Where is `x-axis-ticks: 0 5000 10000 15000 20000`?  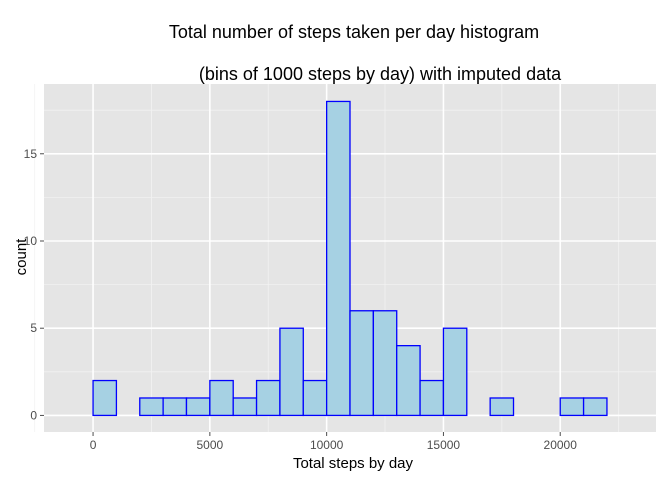
x-axis-ticks: 0 5000 10000 15000 20000 is located at coordinates (334, 442).